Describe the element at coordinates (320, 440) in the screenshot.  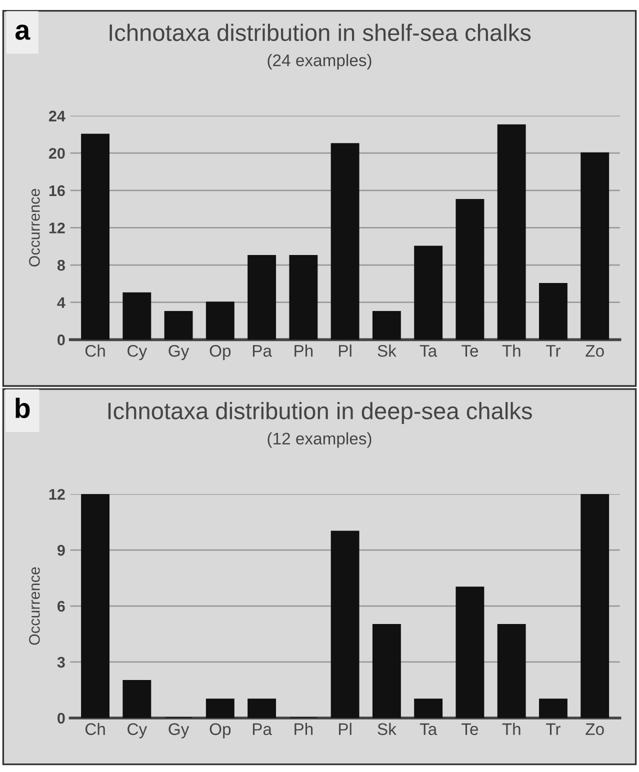
I see `chart-subtitle: (12 examples)` at that location.